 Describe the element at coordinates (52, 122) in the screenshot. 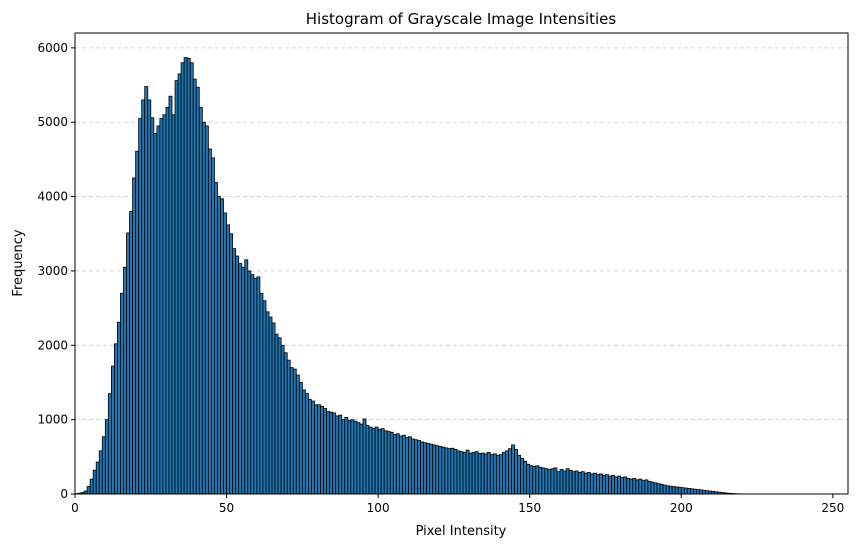

I see `y-tick-label: 5000` at that location.